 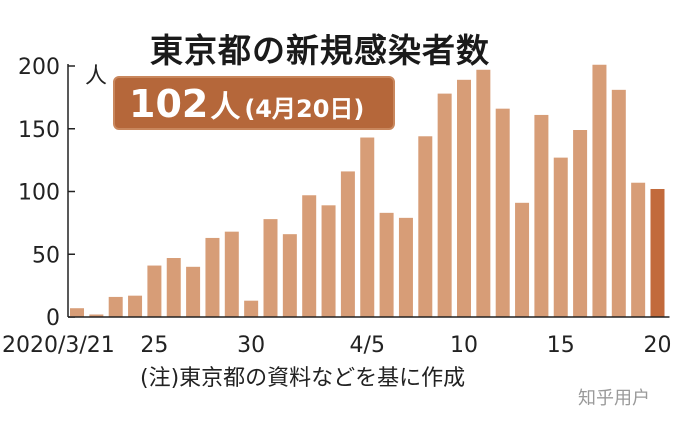 I want to click on y-tick-label: 0, so click(x=53, y=318).